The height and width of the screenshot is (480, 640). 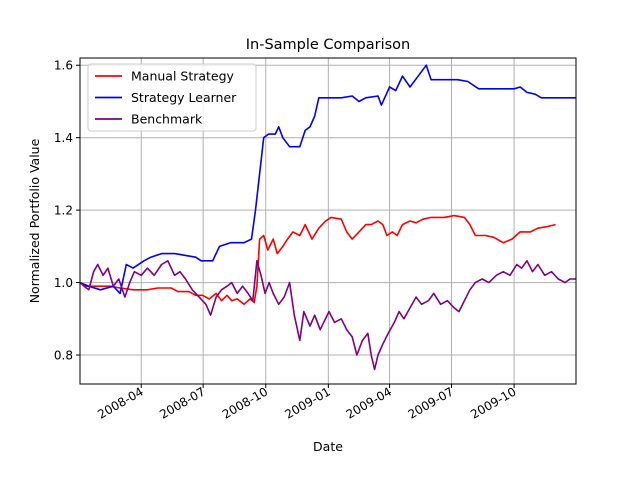 I want to click on legend-box, so click(x=172, y=97).